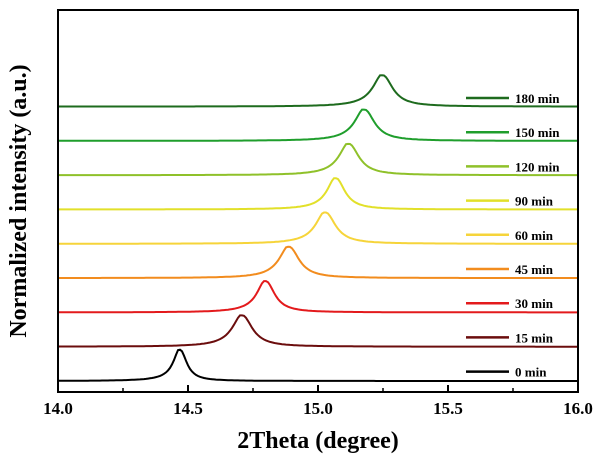  What do you see at coordinates (531, 372) in the screenshot?
I see `legend-label: 0 min` at bounding box center [531, 372].